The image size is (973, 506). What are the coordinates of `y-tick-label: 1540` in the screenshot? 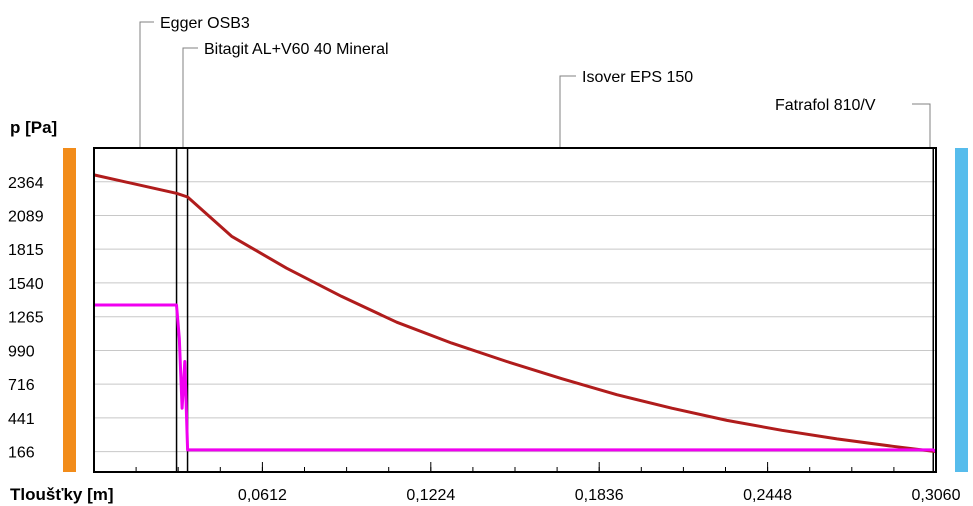 It's located at (26, 284).